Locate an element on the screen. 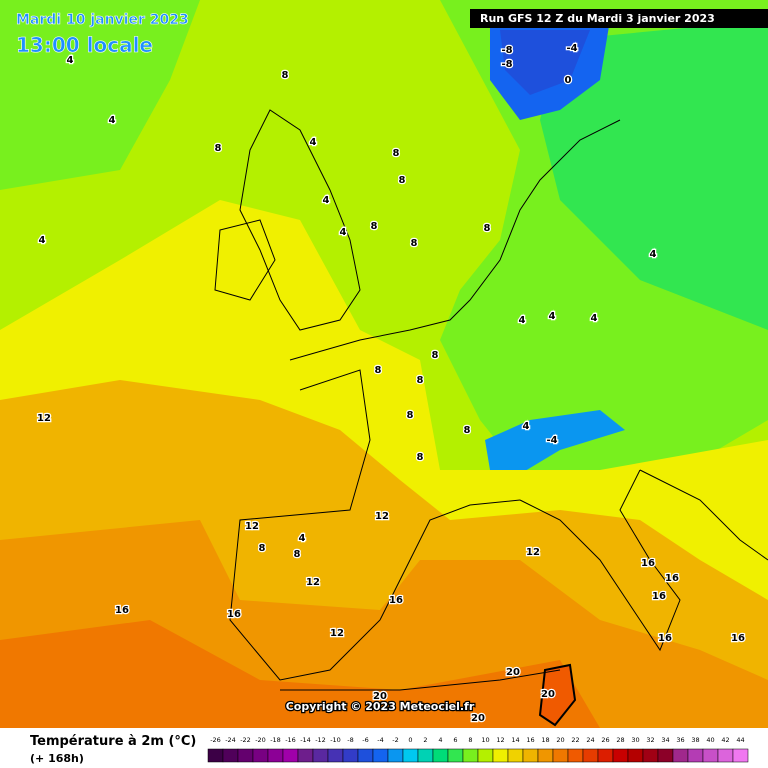 This screenshot has height=768, width=768. legend-tick-label: 0 is located at coordinates (410, 740).